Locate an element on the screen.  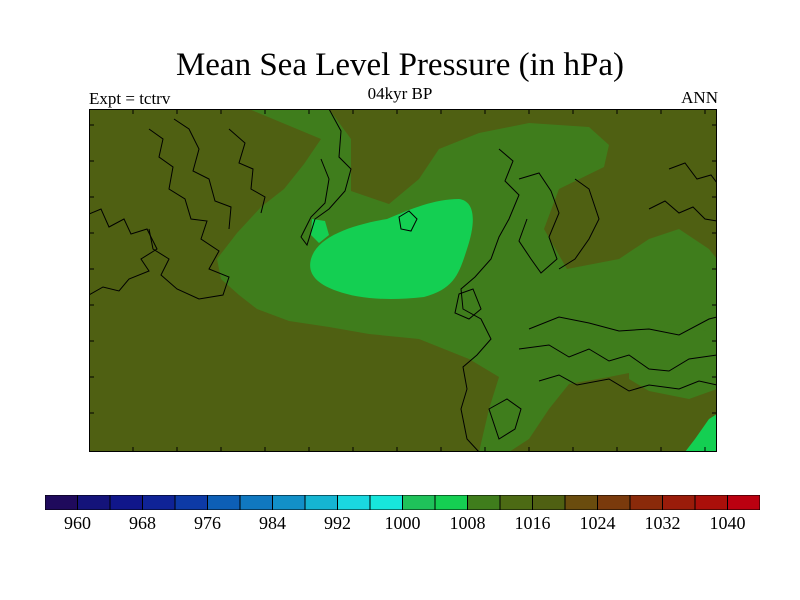
legend-tick-label: 1000 is located at coordinates (402, 523).